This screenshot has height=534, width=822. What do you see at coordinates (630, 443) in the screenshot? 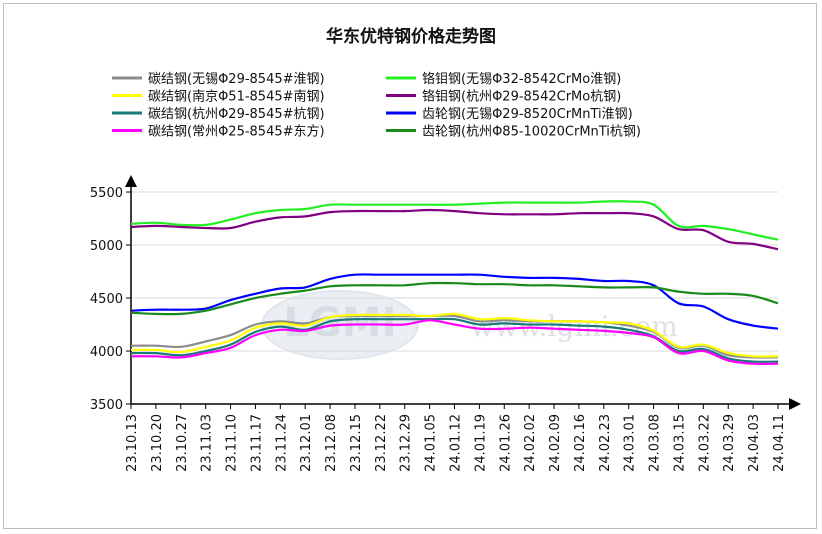
I see `x-tick-label: 24.03.01` at bounding box center [630, 443].